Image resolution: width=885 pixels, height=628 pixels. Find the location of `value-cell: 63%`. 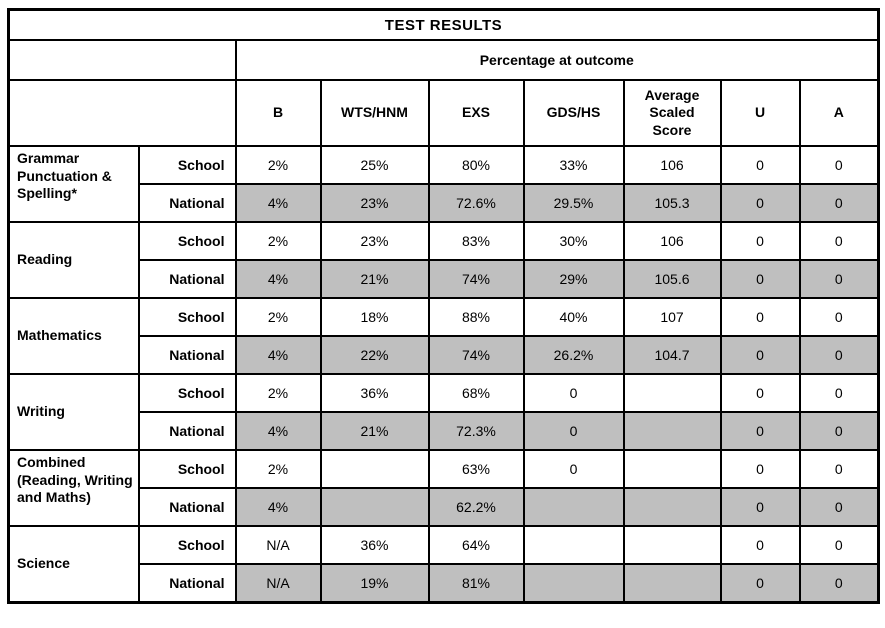

value-cell: 63% is located at coordinates (476, 469).